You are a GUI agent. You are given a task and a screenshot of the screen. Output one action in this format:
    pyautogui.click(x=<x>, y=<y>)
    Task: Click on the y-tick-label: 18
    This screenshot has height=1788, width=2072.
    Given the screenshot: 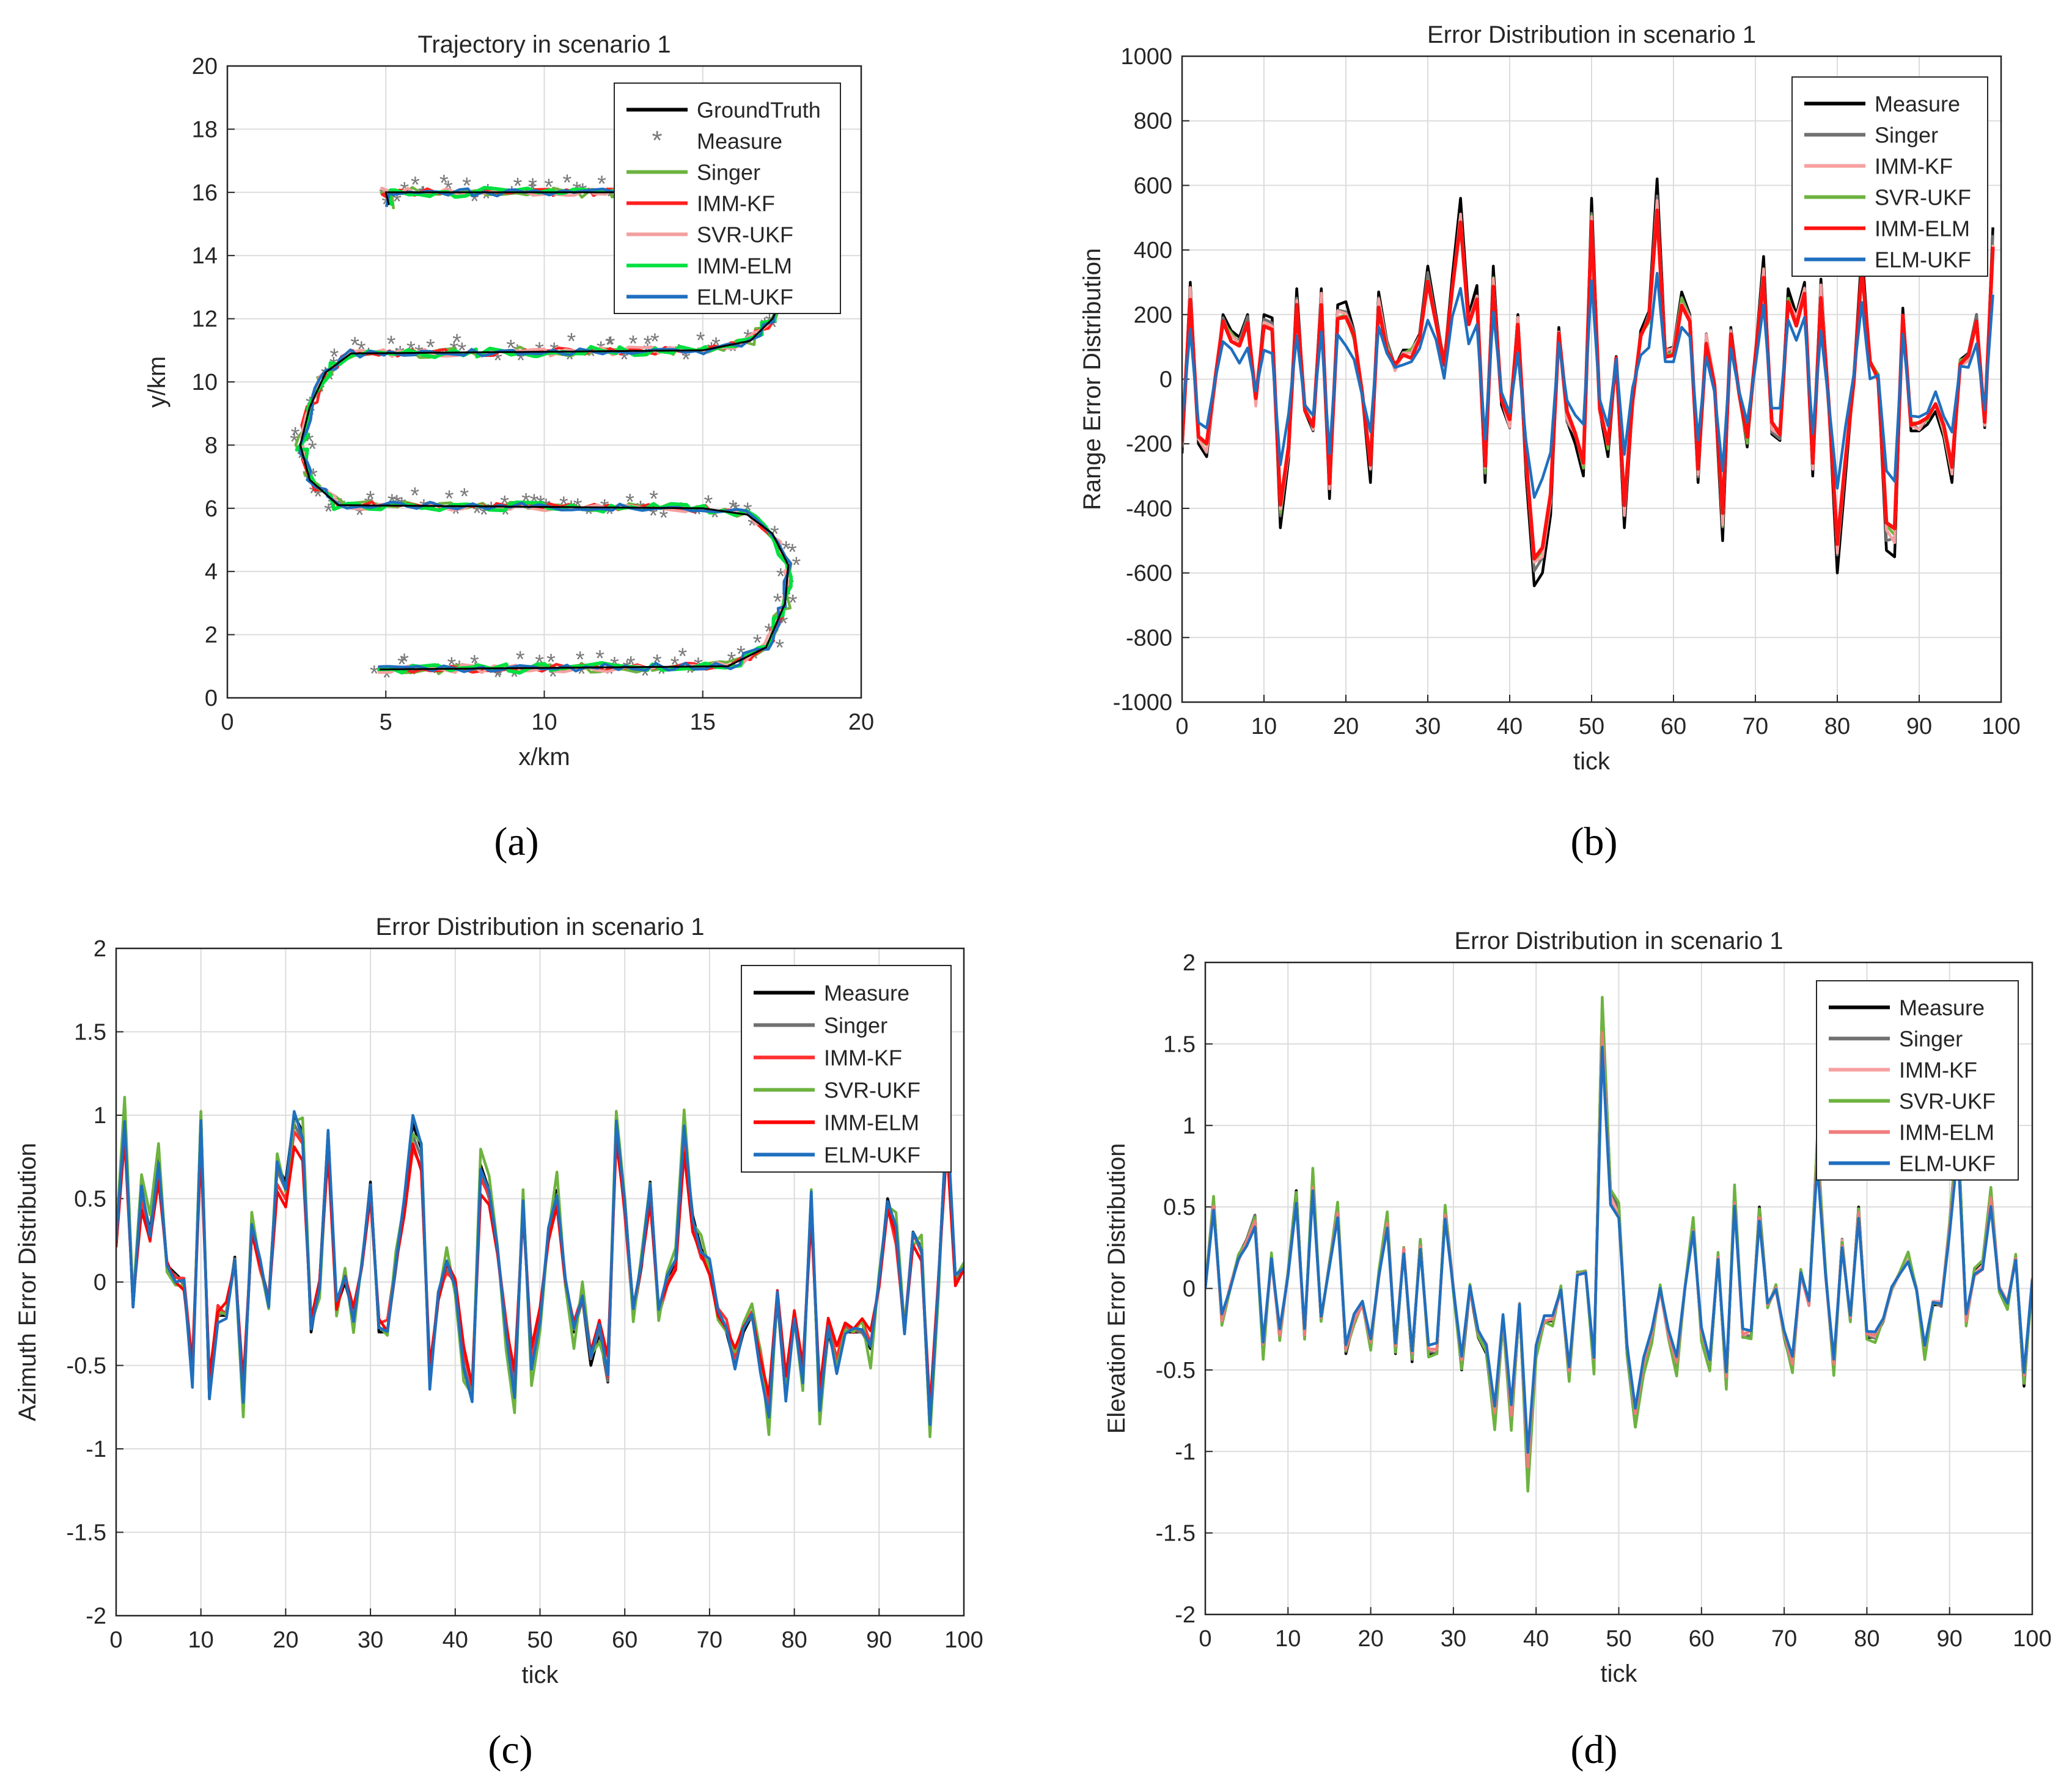 What is the action you would take?
    pyautogui.click(x=205, y=129)
    